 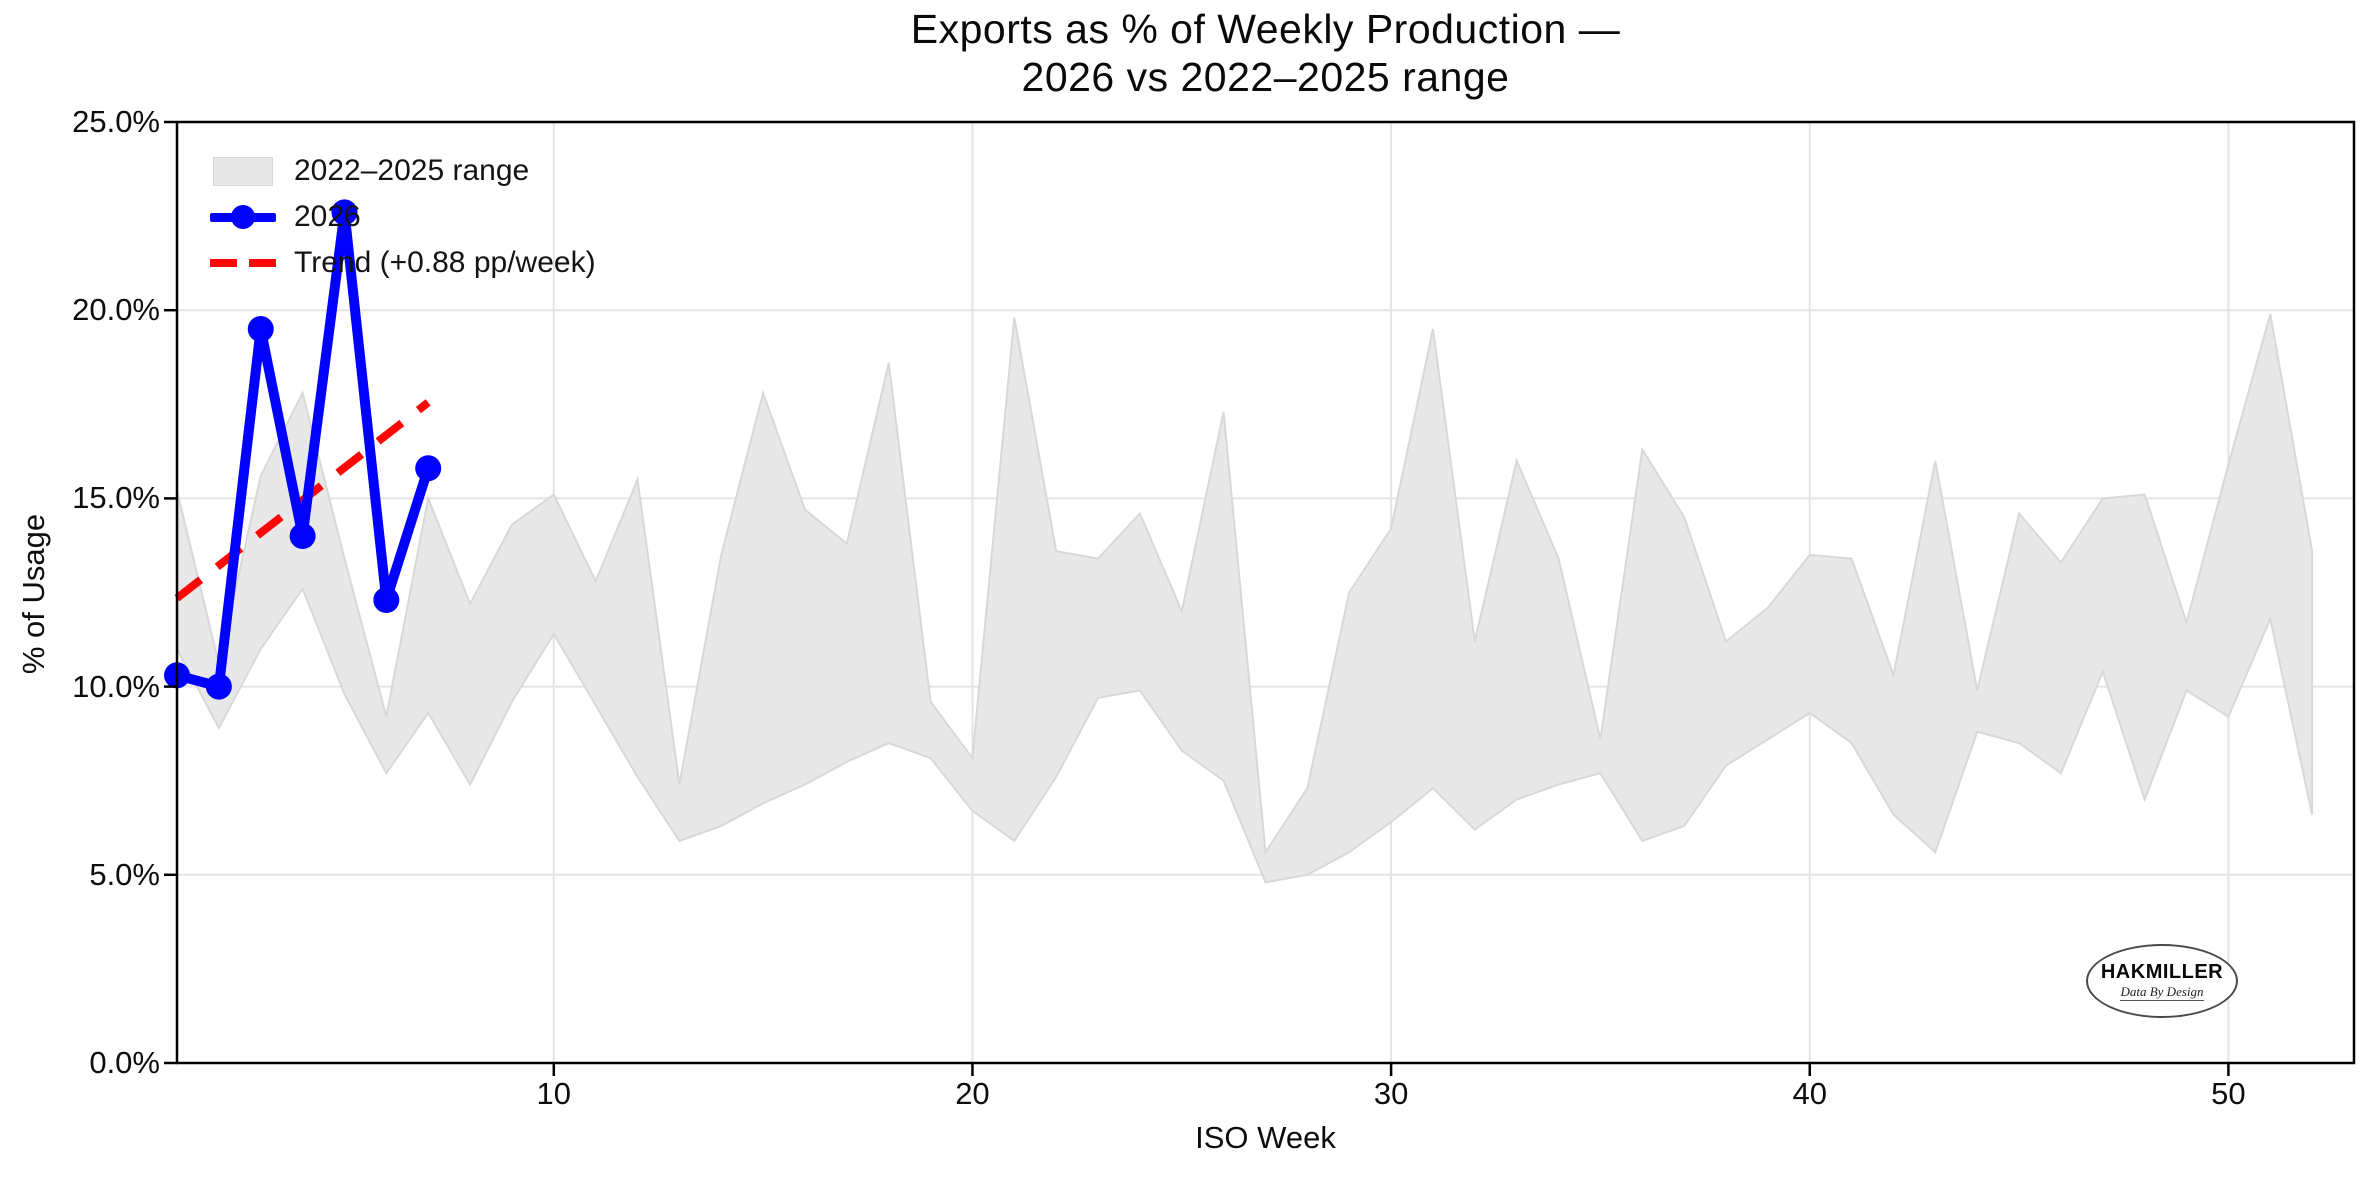 What do you see at coordinates (972, 1093) in the screenshot?
I see `x-tick-label: 20` at bounding box center [972, 1093].